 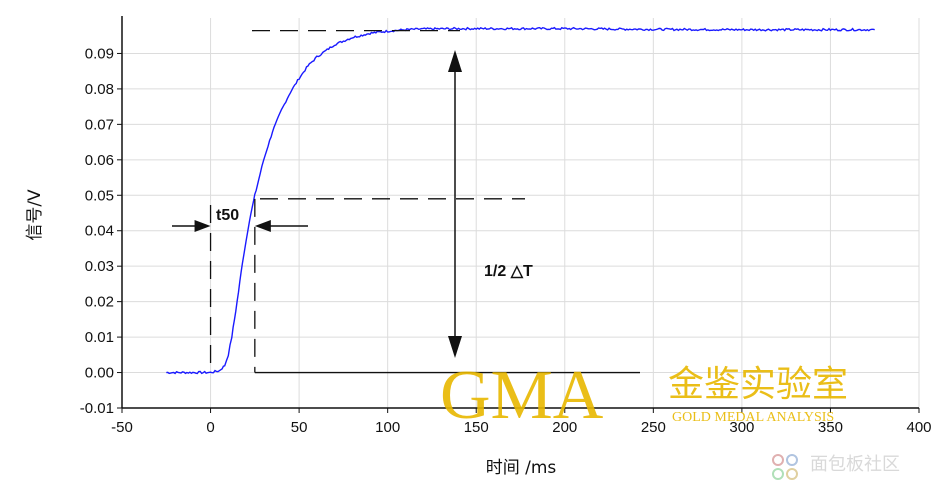 What do you see at coordinates (227, 215) in the screenshot?
I see `t50-label: t50` at bounding box center [227, 215].